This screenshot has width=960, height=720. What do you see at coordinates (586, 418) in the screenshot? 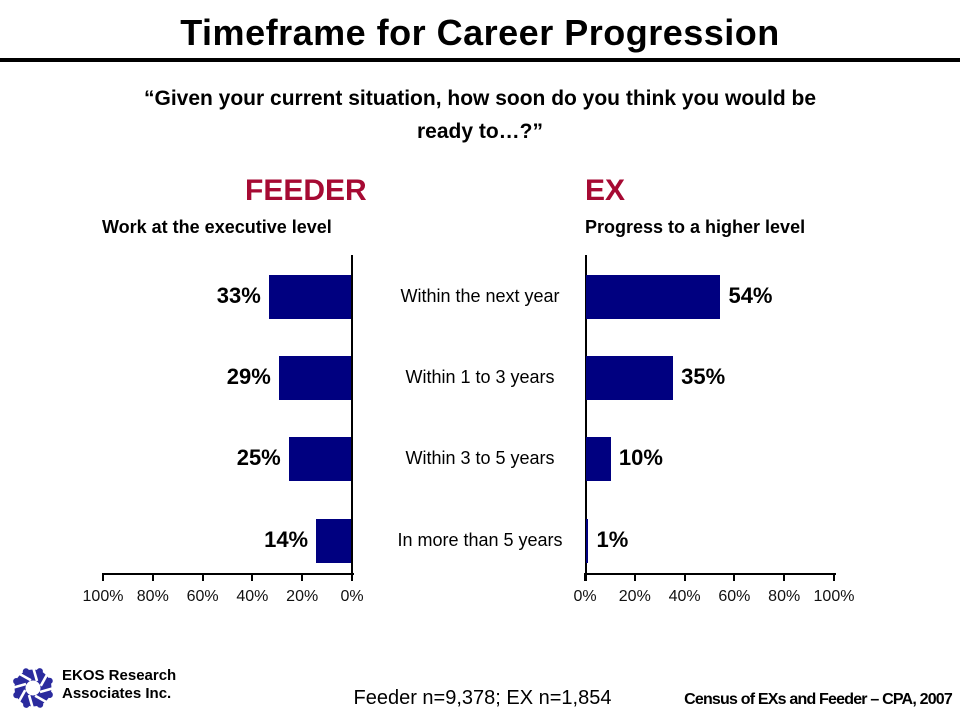
I see `ex-value-axis-line` at bounding box center [586, 418].